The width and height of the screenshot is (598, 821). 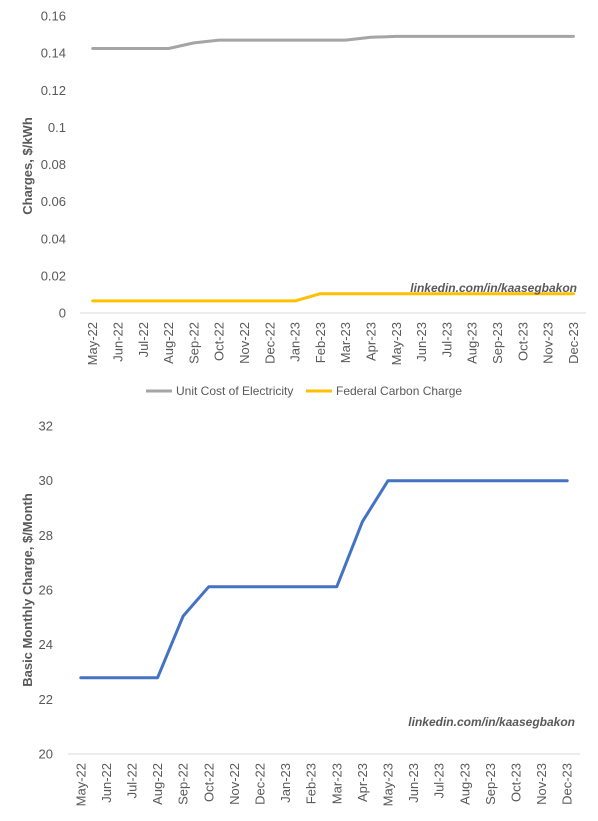 What do you see at coordinates (336, 783) in the screenshot?
I see `c2-x-tick-label: Mar-23` at bounding box center [336, 783].